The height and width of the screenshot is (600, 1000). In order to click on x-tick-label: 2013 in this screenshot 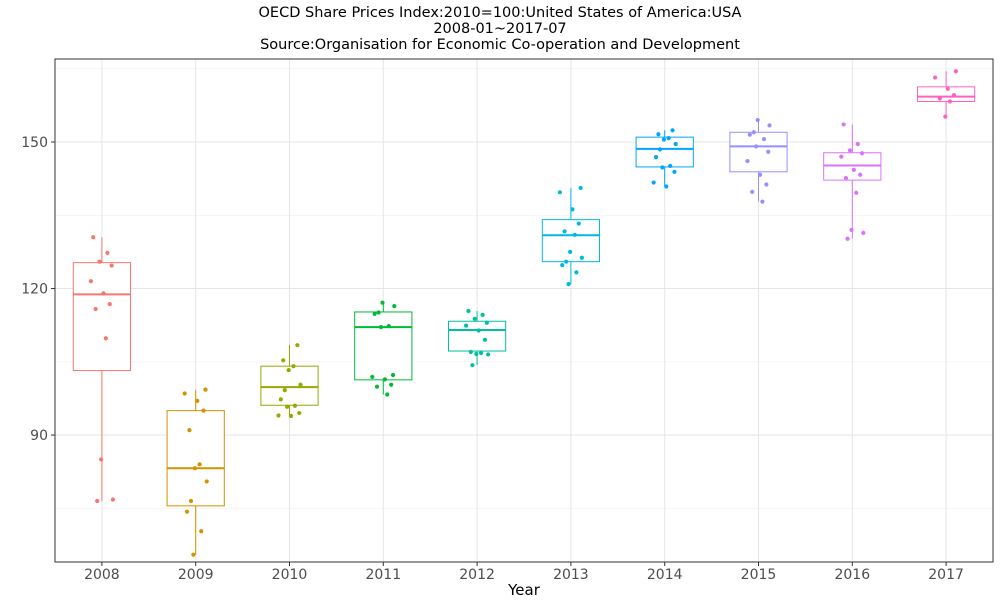, I will do `click(571, 575)`.